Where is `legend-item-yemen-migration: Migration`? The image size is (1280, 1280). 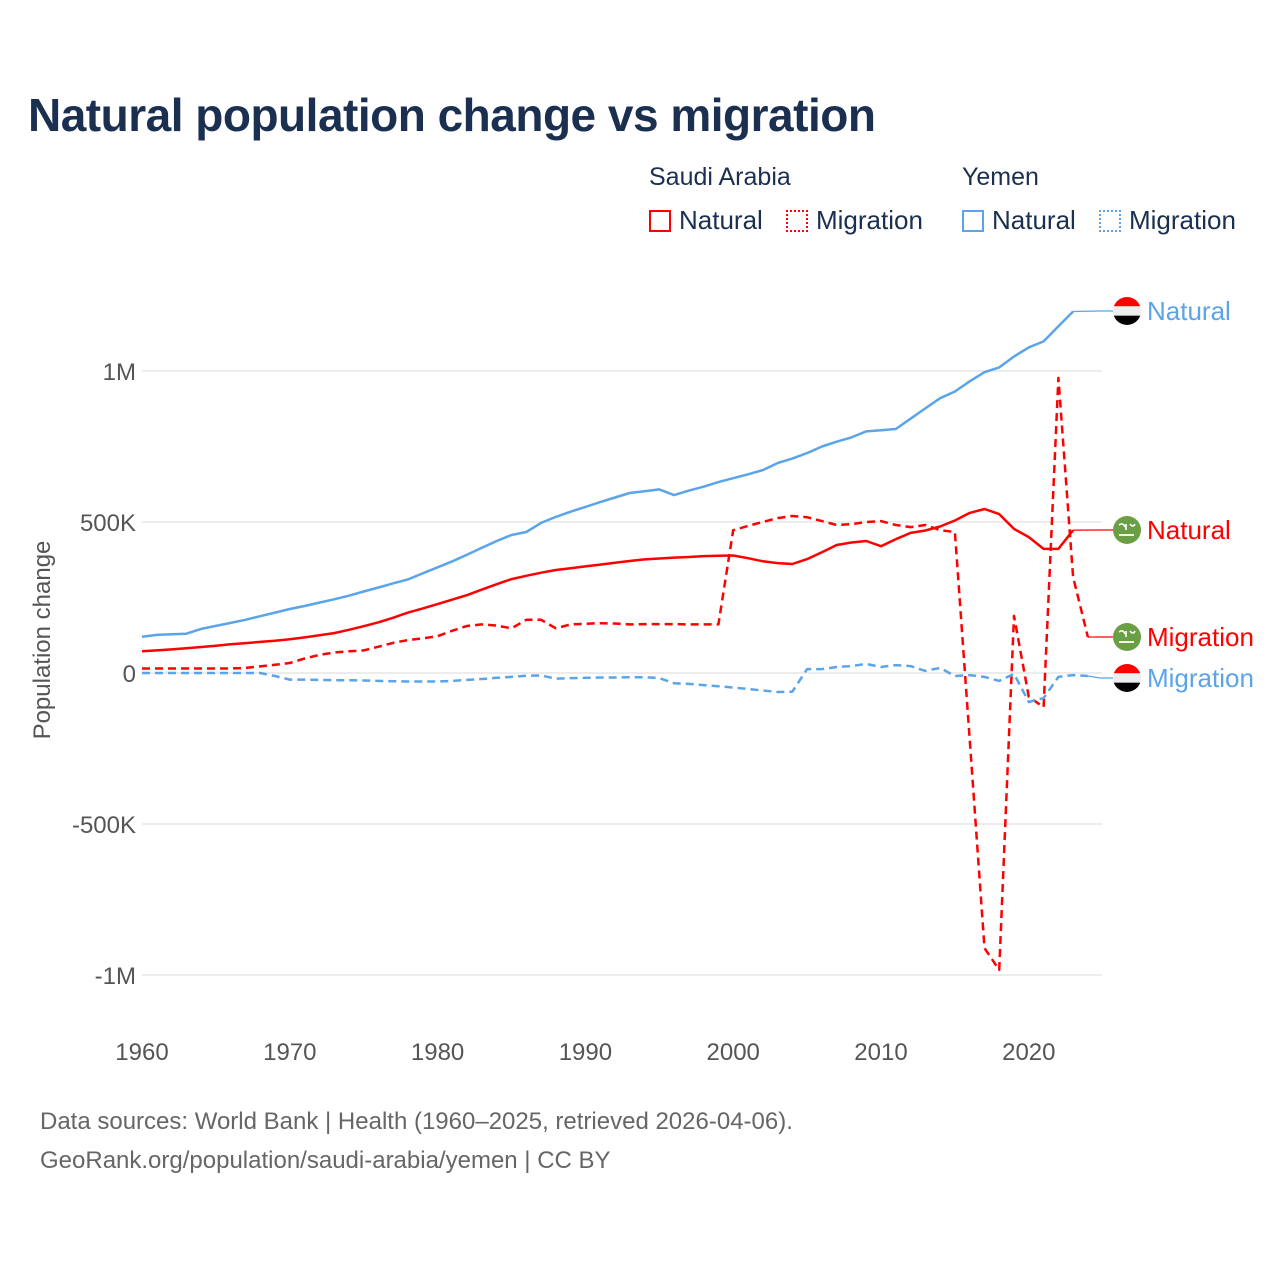
legend-item-yemen-migration: Migration is located at coordinates (1167, 220).